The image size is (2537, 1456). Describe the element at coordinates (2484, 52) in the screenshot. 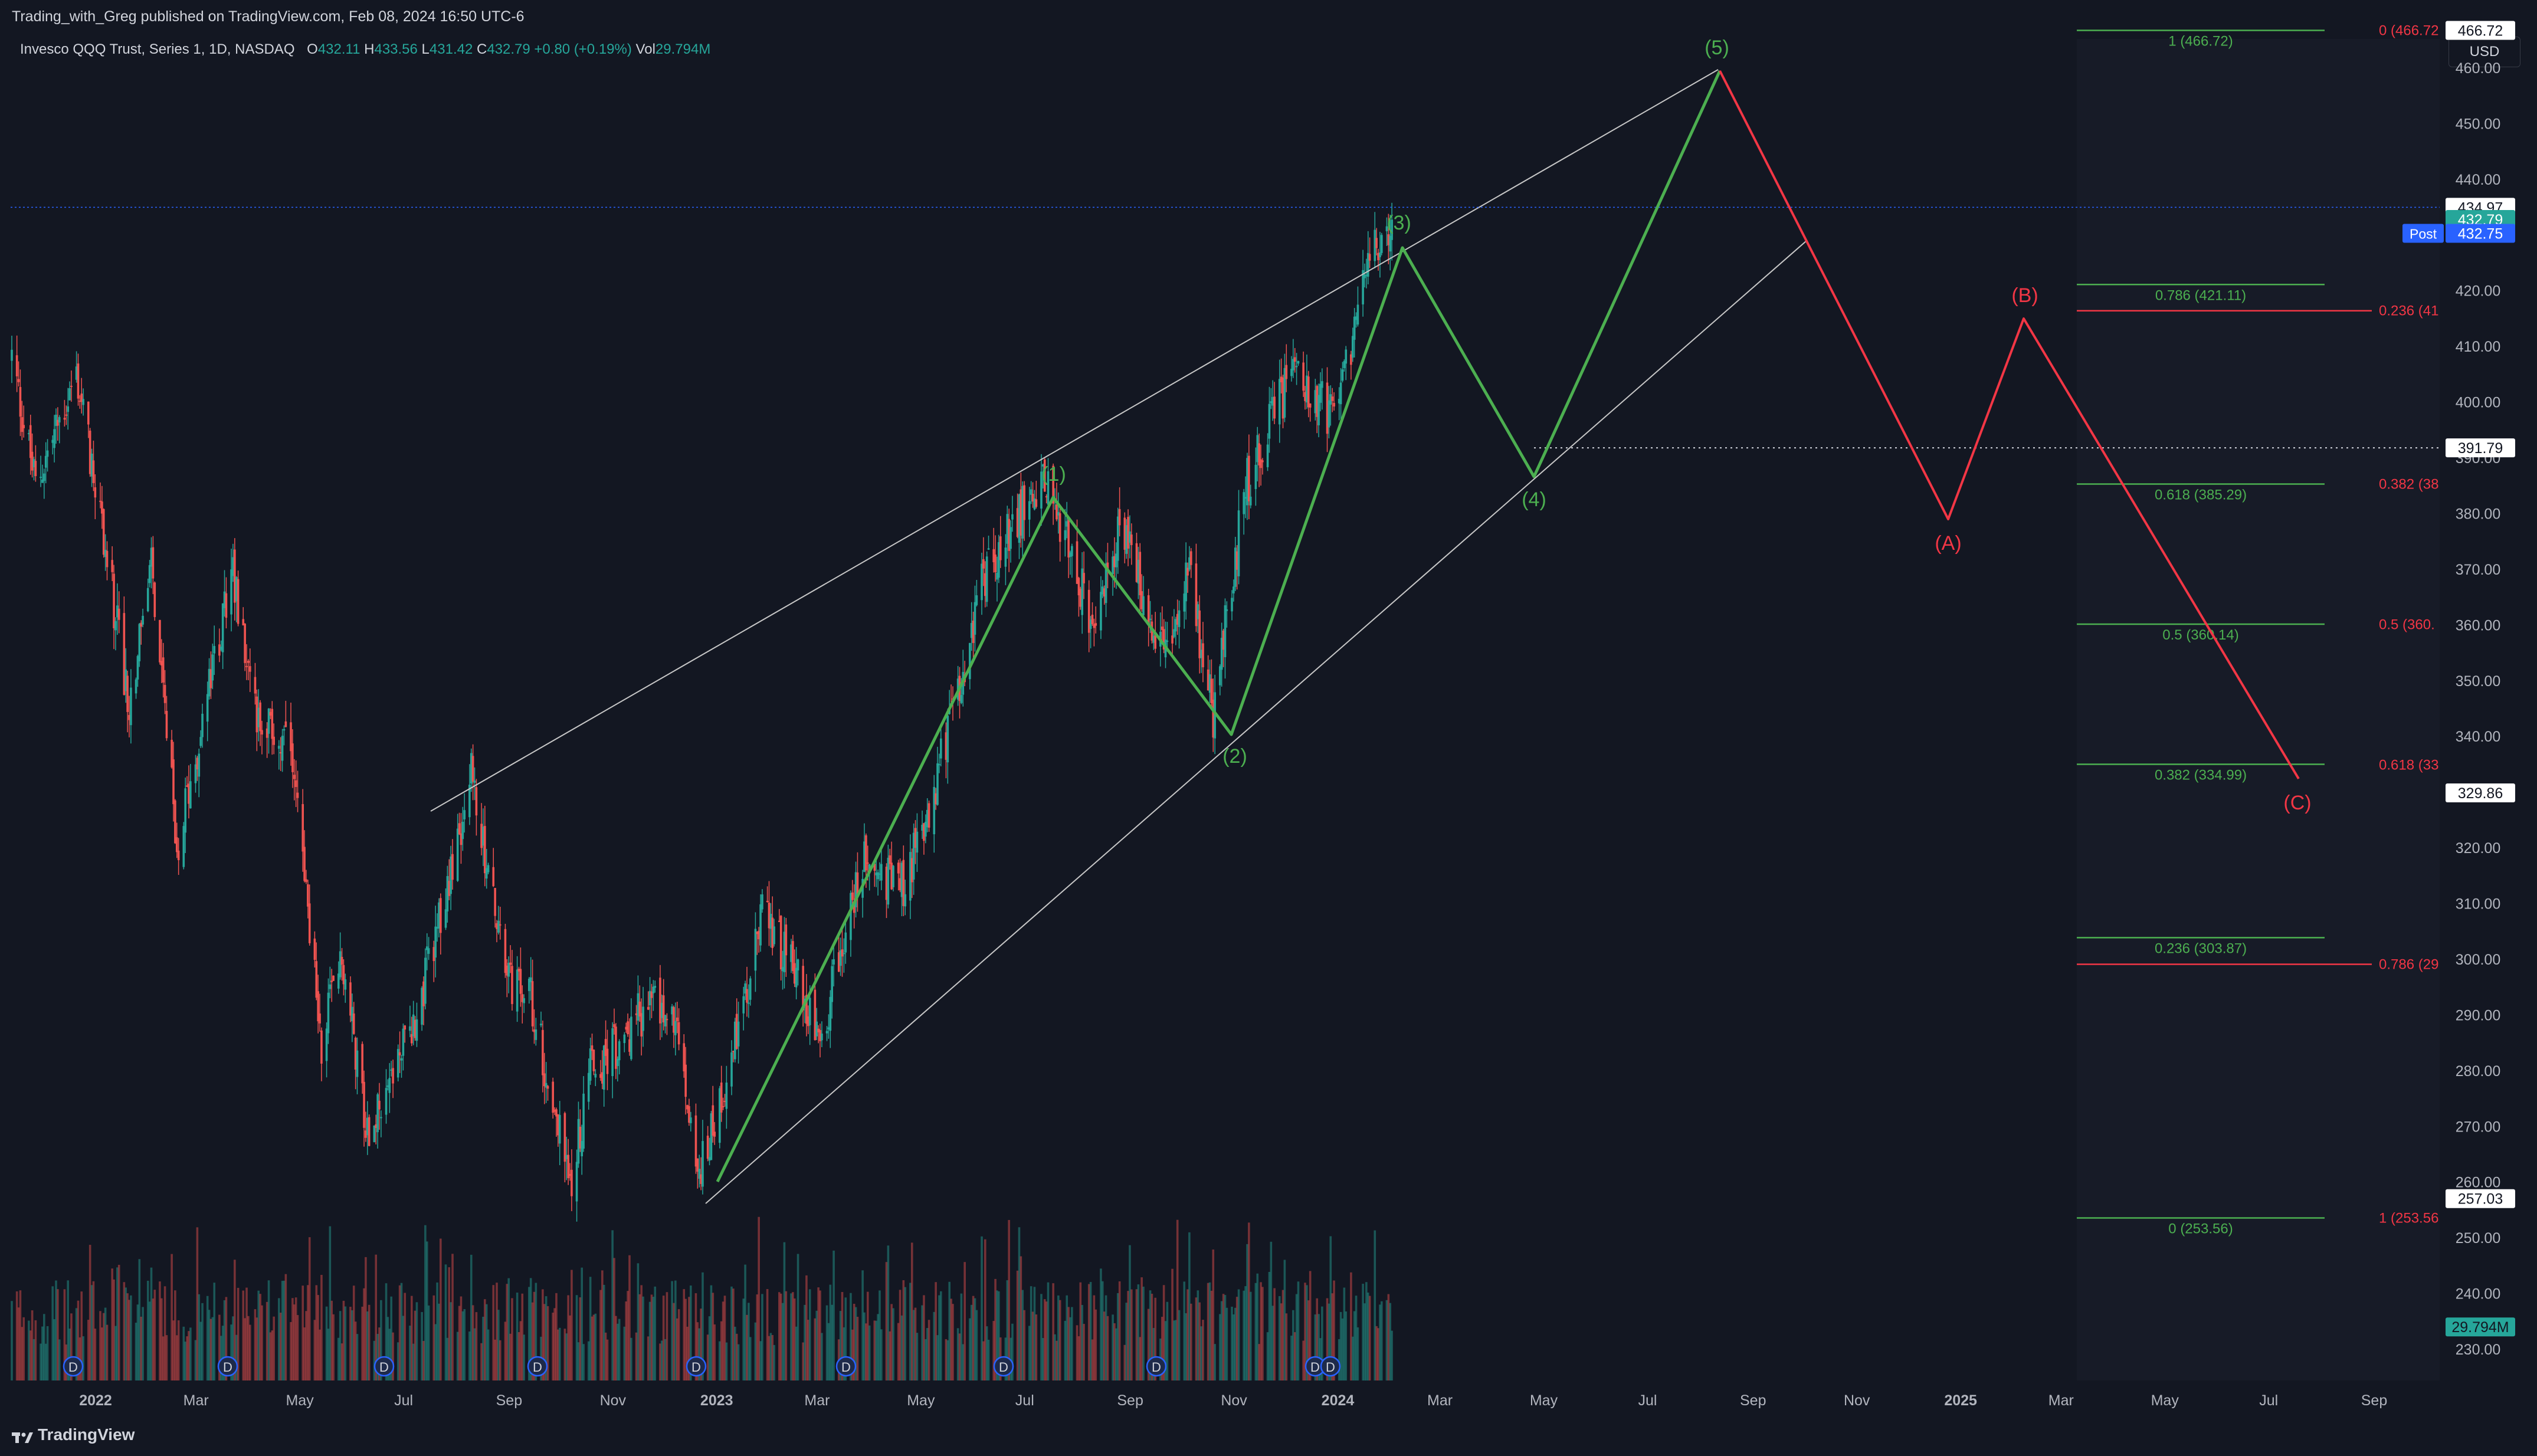

I see `currency-button: USD` at that location.